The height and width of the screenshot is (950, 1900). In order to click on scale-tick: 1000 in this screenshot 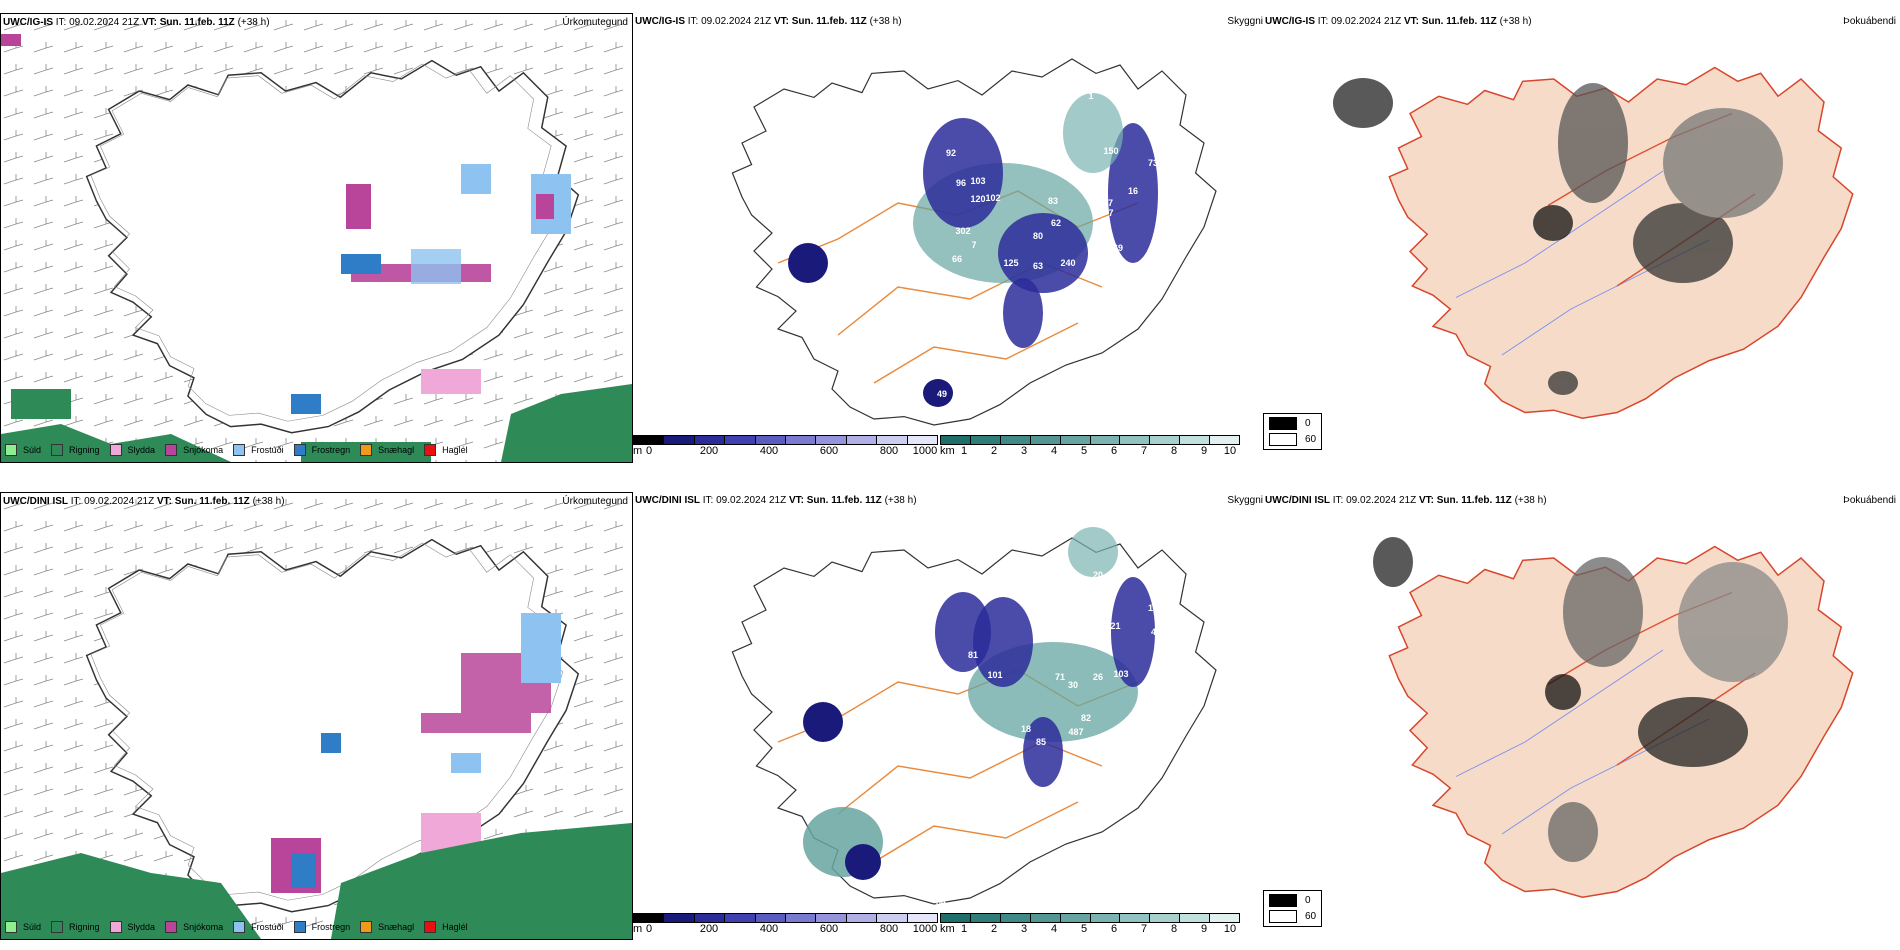, I will do `click(925, 929)`.